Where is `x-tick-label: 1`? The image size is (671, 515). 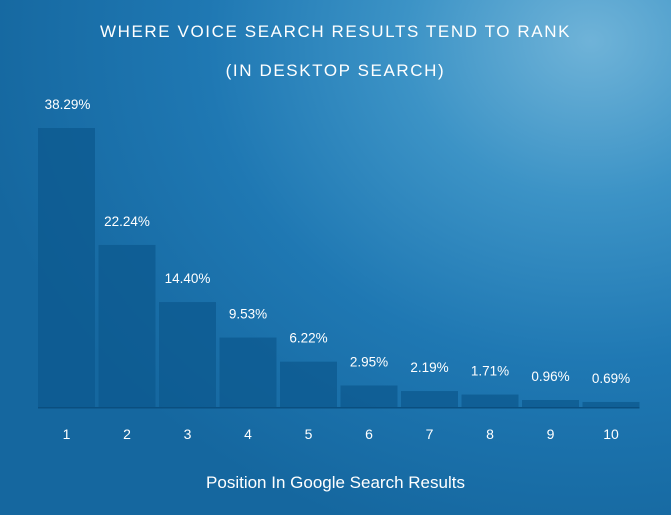
x-tick-label: 1 is located at coordinates (67, 434).